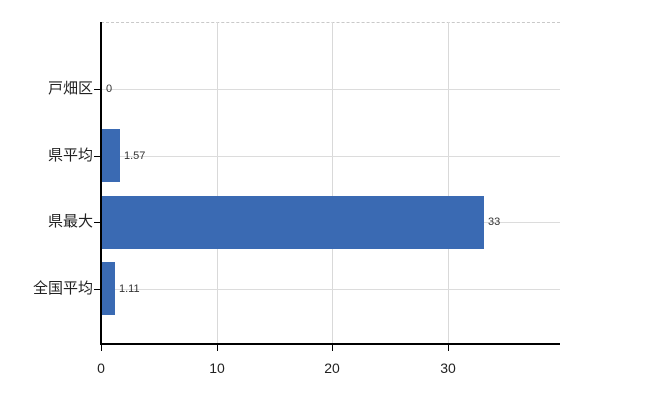 Image resolution: width=650 pixels, height=400 pixels. What do you see at coordinates (332, 368) in the screenshot?
I see `x-tick-label: 20` at bounding box center [332, 368].